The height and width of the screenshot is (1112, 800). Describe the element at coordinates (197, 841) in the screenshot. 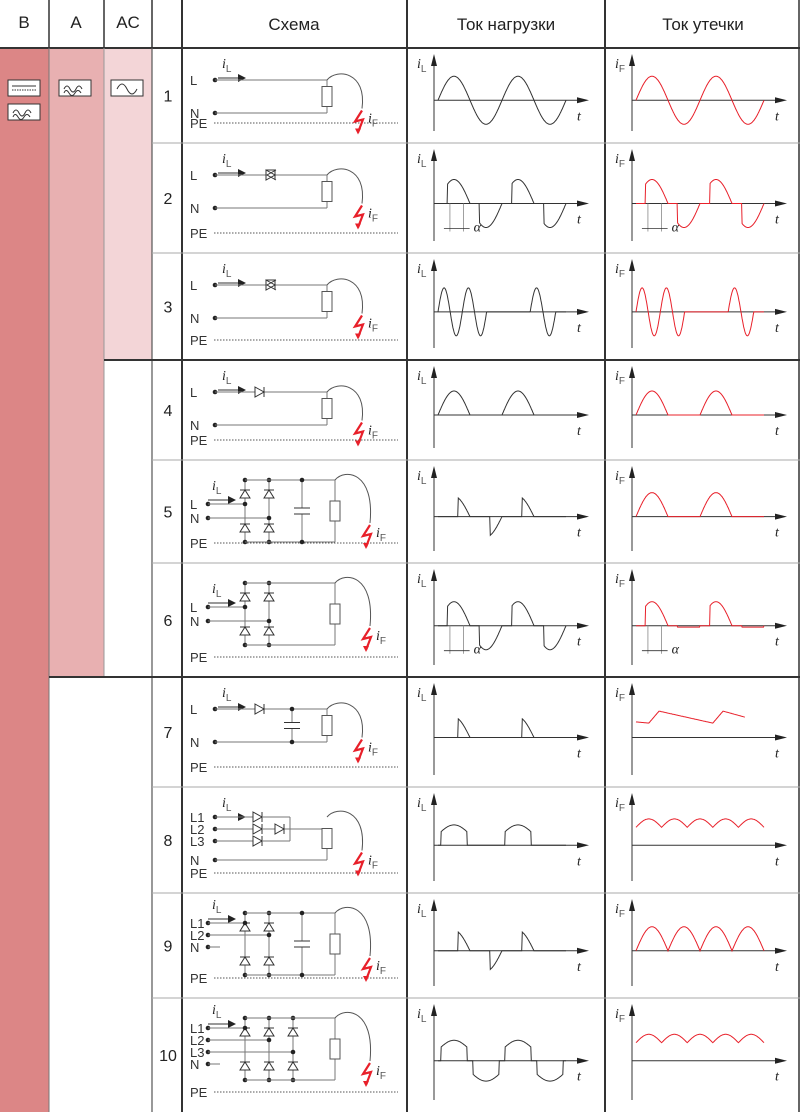

I see `input-terminal-label: L3` at that location.